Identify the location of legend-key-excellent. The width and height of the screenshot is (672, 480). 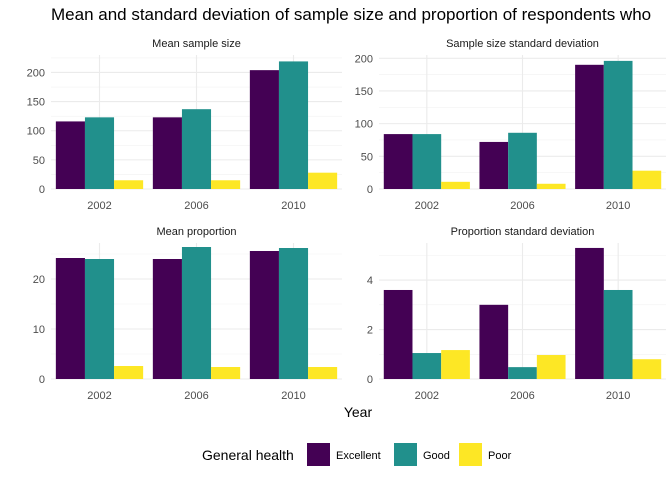
(318, 454).